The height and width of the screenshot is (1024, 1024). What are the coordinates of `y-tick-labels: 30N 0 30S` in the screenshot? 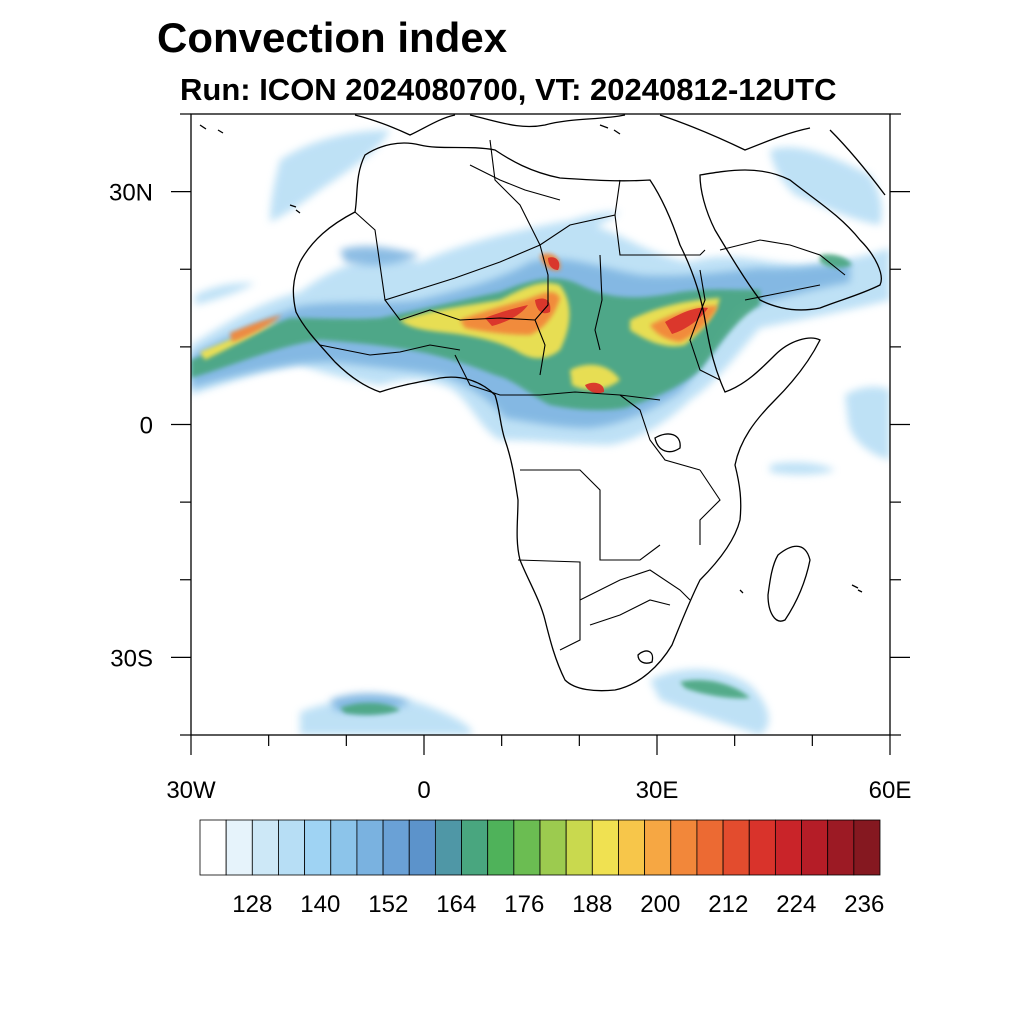 It's located at (131, 426).